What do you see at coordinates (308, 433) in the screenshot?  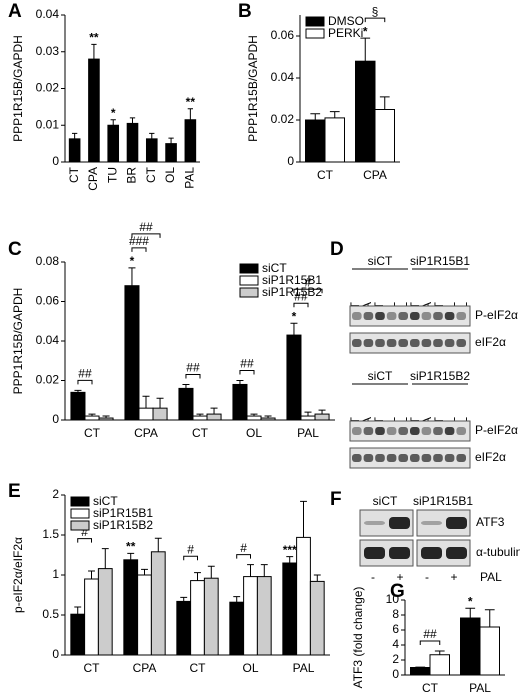 I see `x-tick-label: PAL` at bounding box center [308, 433].